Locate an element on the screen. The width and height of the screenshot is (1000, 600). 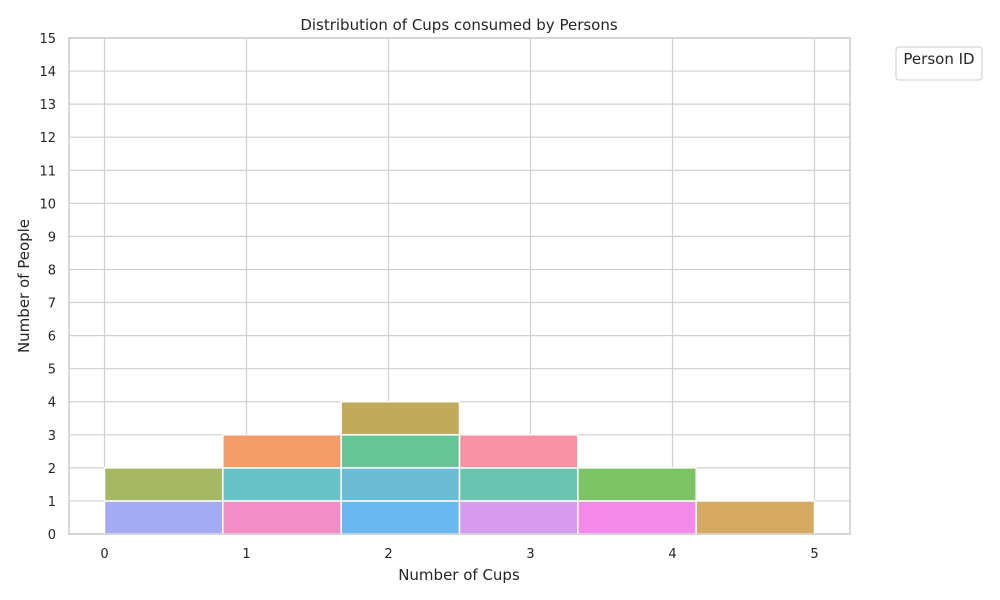
legend-box is located at coordinates (939, 63).